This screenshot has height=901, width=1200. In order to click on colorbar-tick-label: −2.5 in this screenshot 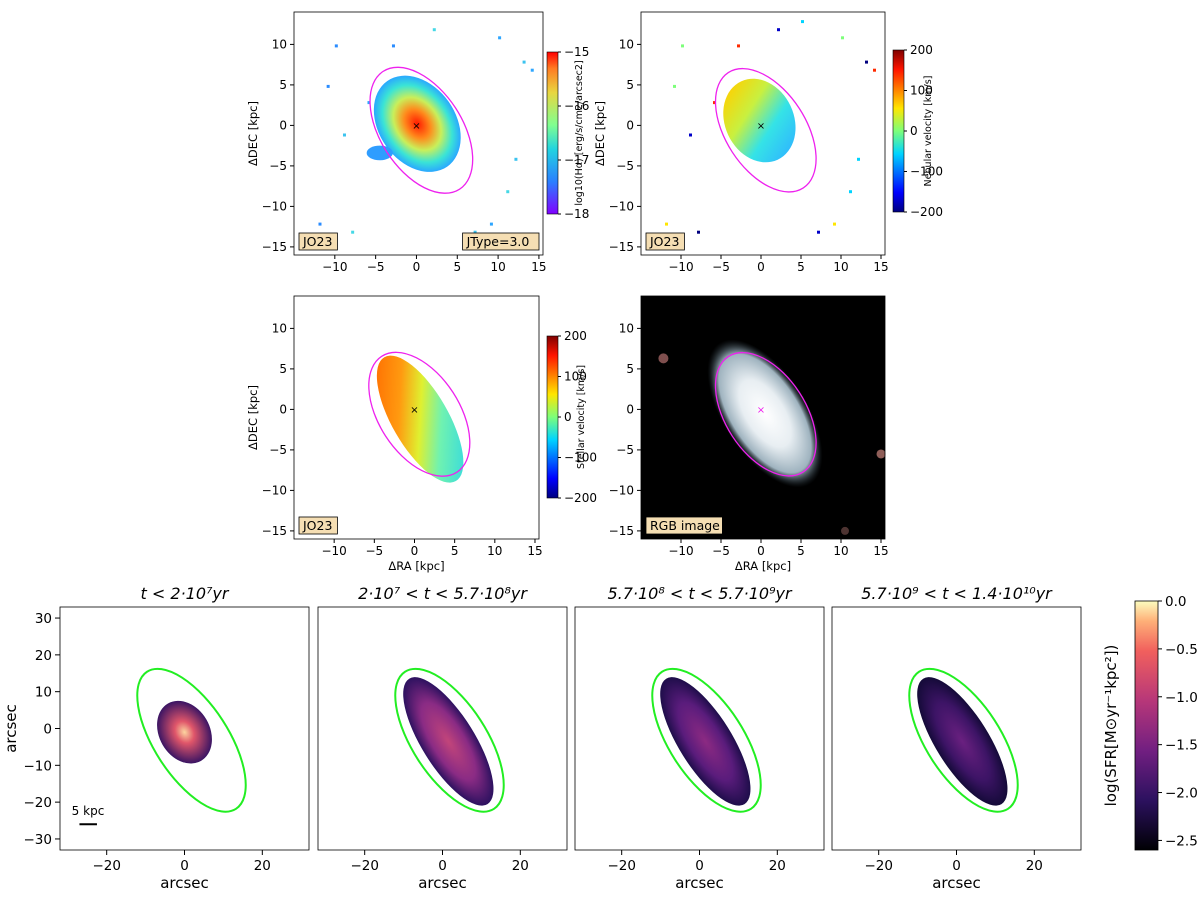, I will do `click(1181, 841)`.